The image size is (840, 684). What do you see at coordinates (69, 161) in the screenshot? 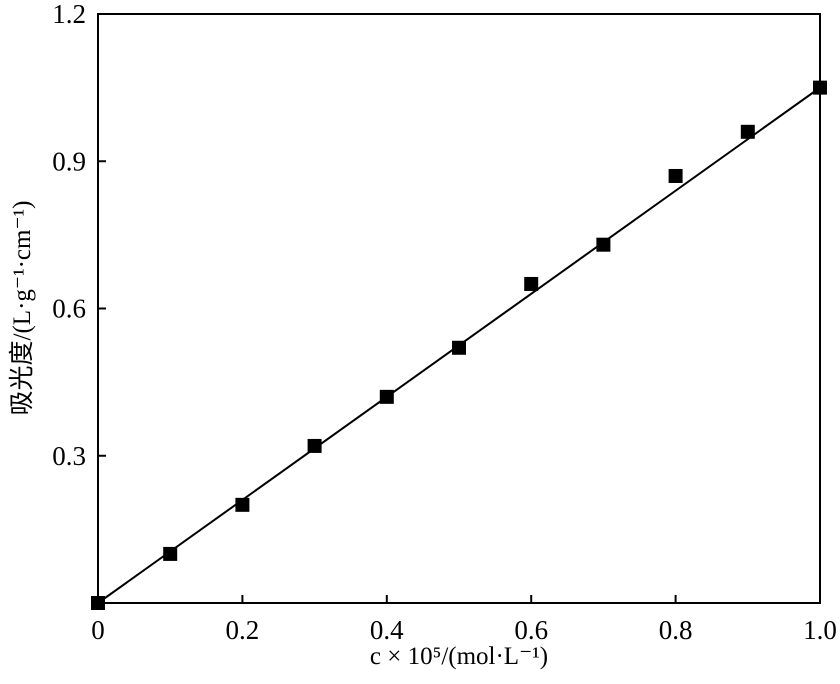
I see `y-tick-label: 0.9` at bounding box center [69, 161].